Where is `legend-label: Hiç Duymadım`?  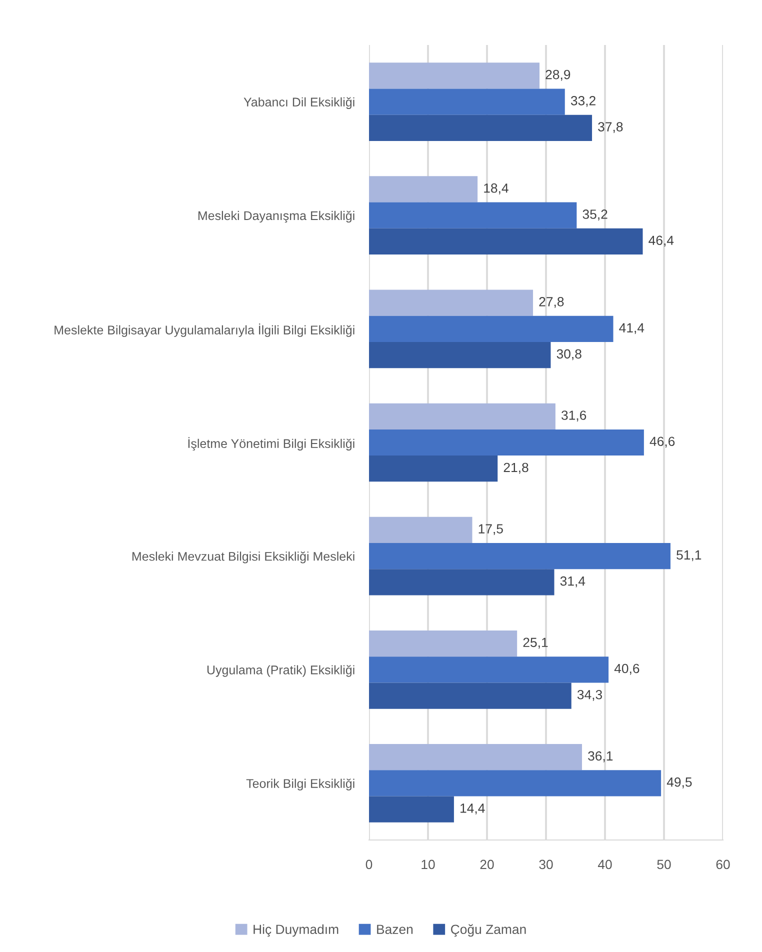
legend-label: Hiç Duymadım is located at coordinates (296, 930).